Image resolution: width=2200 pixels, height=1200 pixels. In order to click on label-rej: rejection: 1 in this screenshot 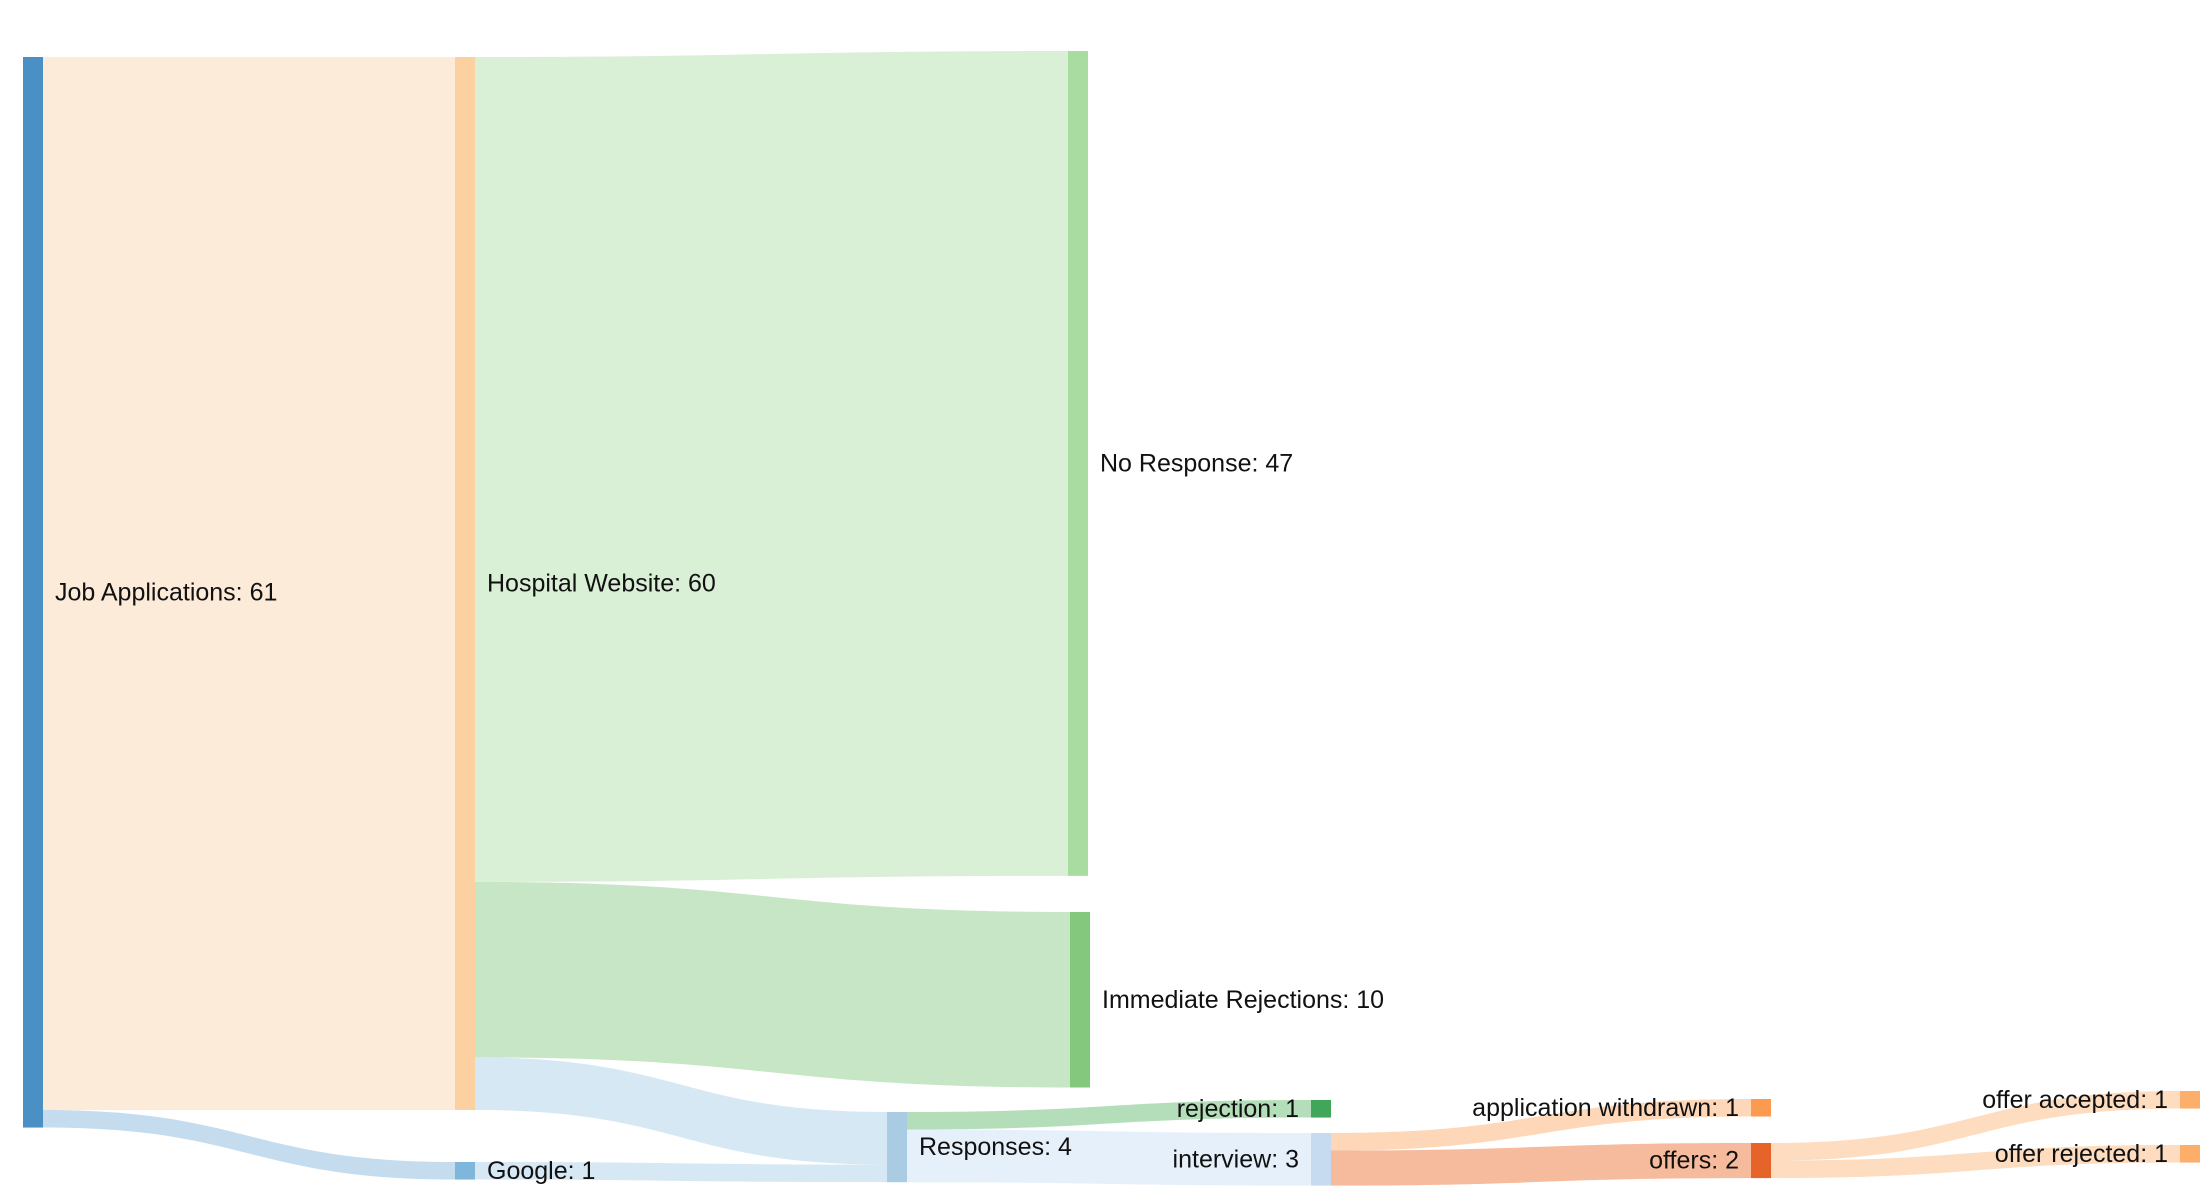, I will do `click(1238, 1109)`.